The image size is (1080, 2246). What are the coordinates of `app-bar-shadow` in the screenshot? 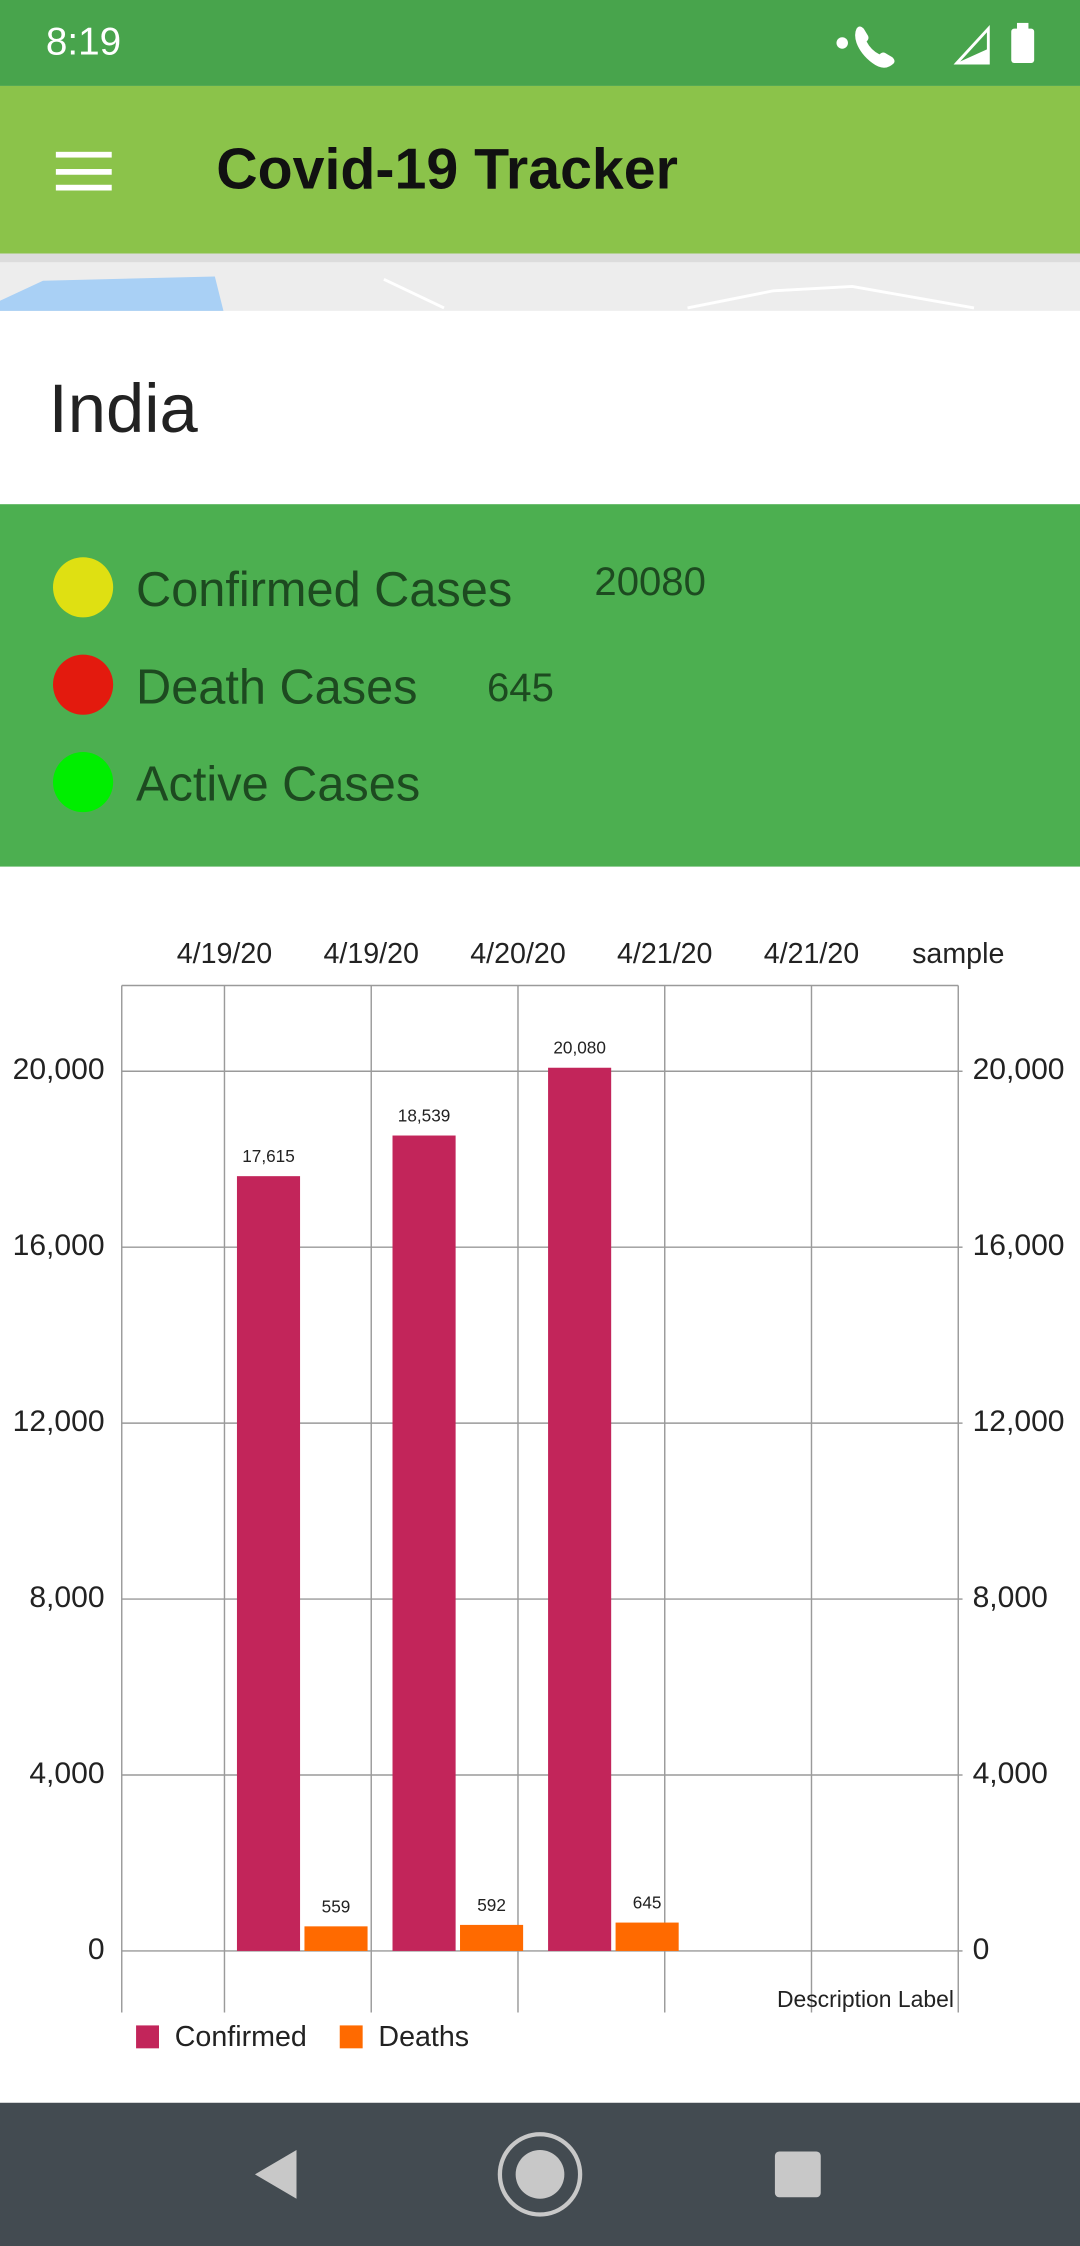 It's located at (540, 258).